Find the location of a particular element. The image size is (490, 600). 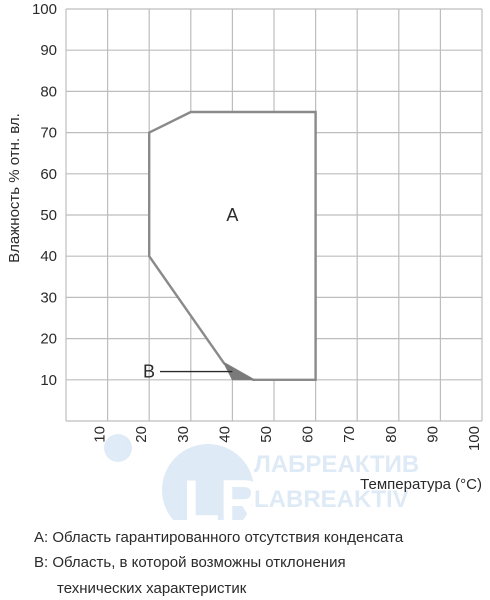

x-tick-label: 60 is located at coordinates (308, 434).